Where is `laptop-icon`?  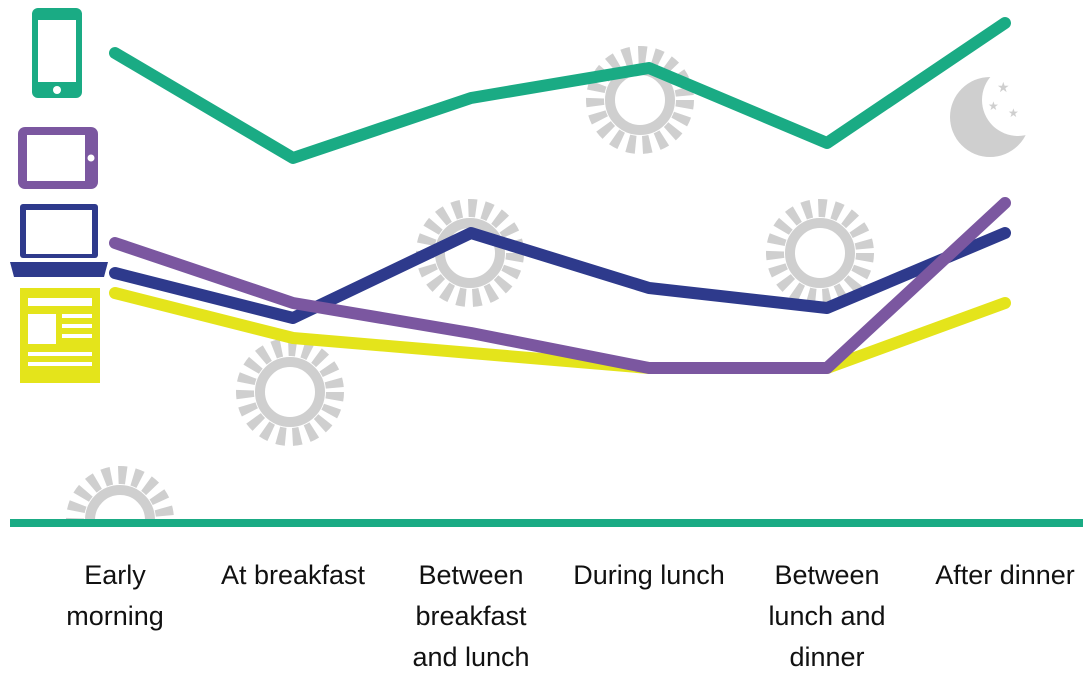
laptop-icon is located at coordinates (59, 240).